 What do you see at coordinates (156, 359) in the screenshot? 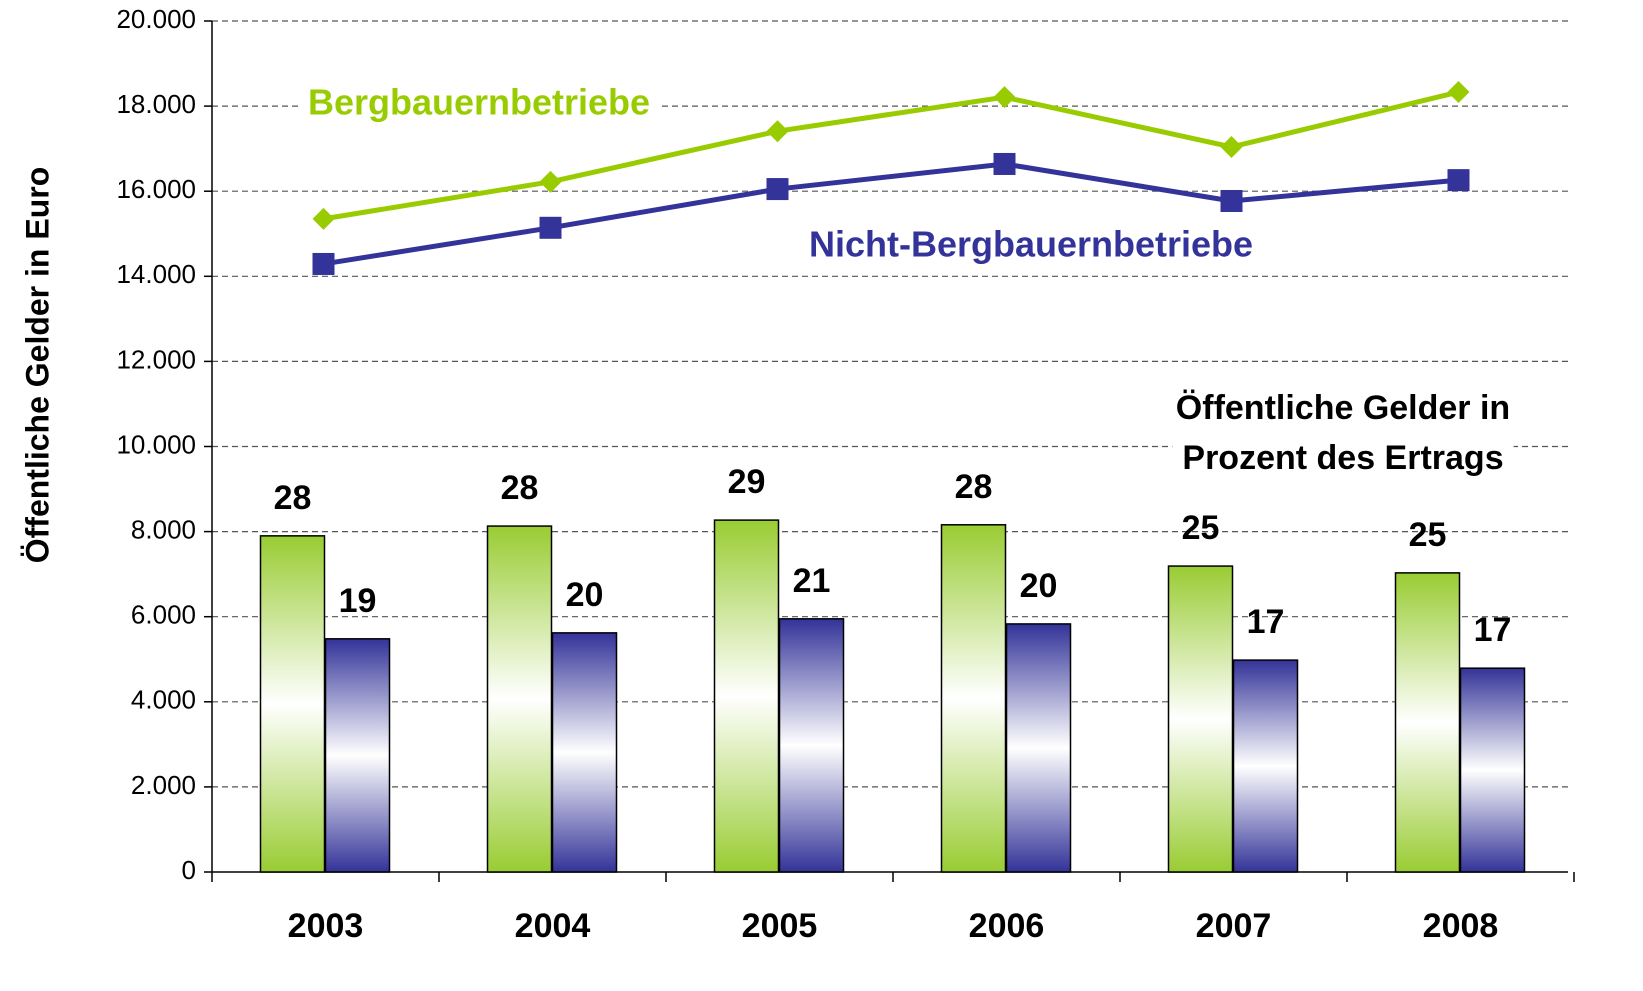
I see `y-tick-label: 12.000` at bounding box center [156, 359].